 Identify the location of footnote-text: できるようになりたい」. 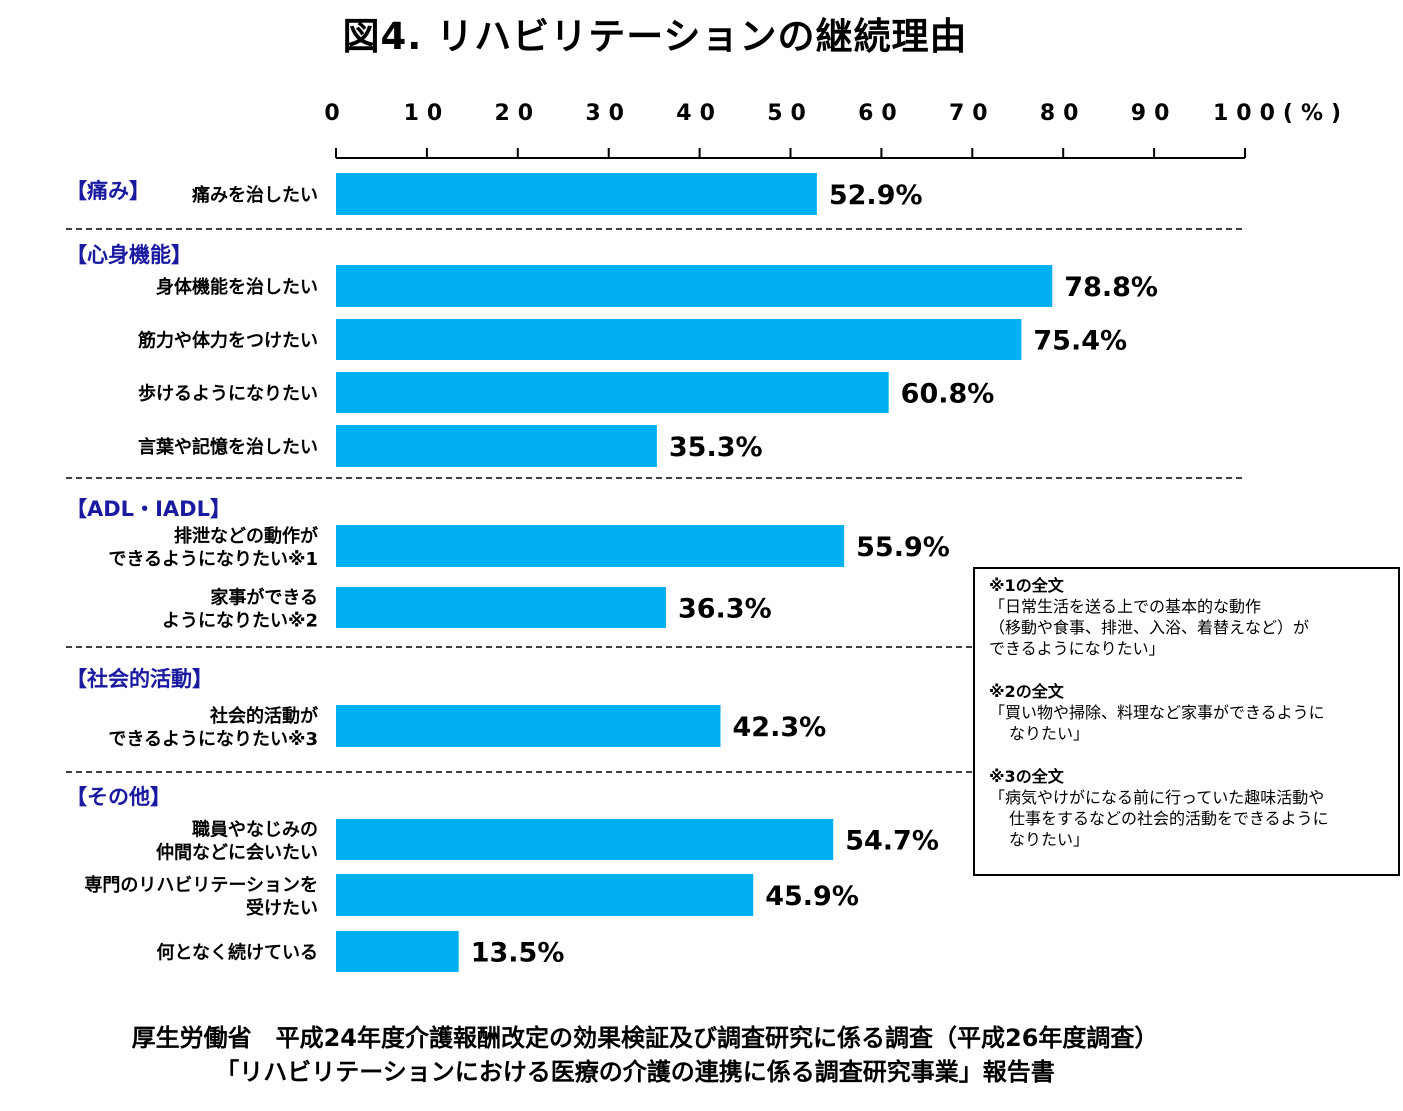
(1077, 648).